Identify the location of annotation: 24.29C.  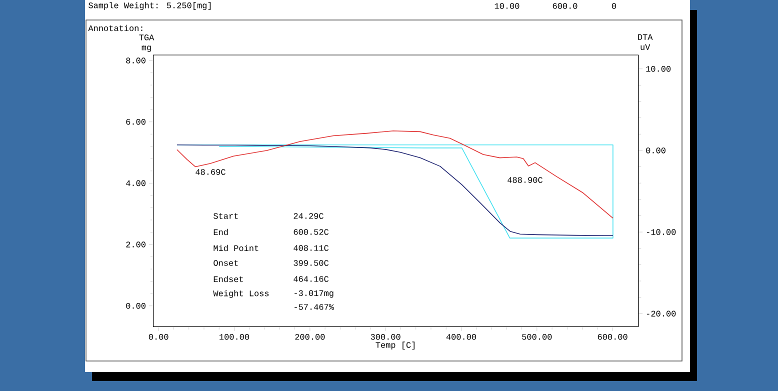
(309, 216).